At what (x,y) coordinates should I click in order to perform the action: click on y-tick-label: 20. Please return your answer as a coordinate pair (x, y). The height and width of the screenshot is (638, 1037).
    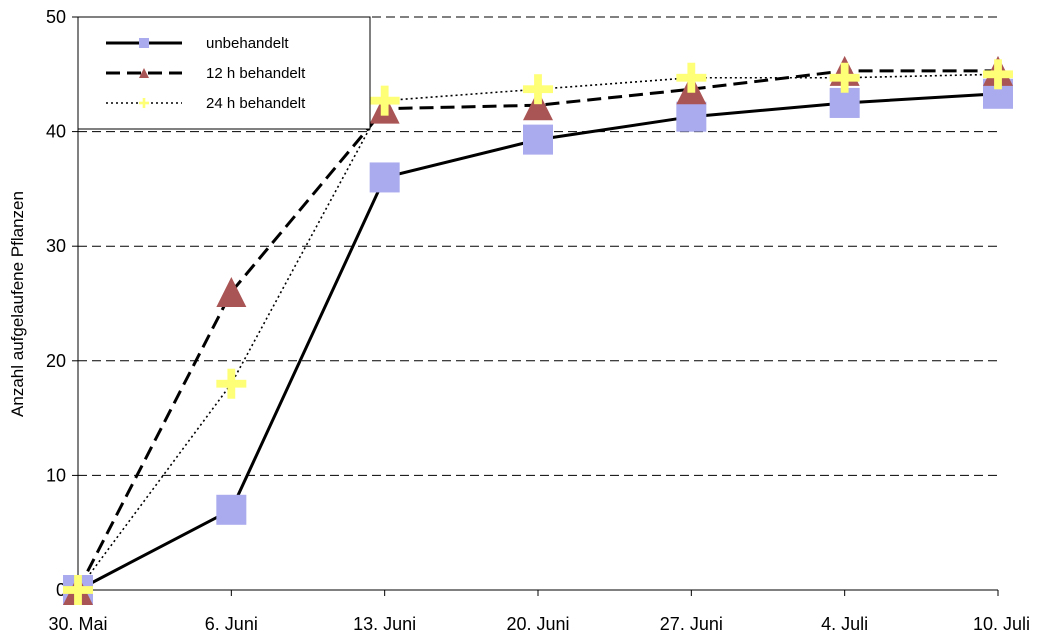
    Looking at the image, I should click on (56, 361).